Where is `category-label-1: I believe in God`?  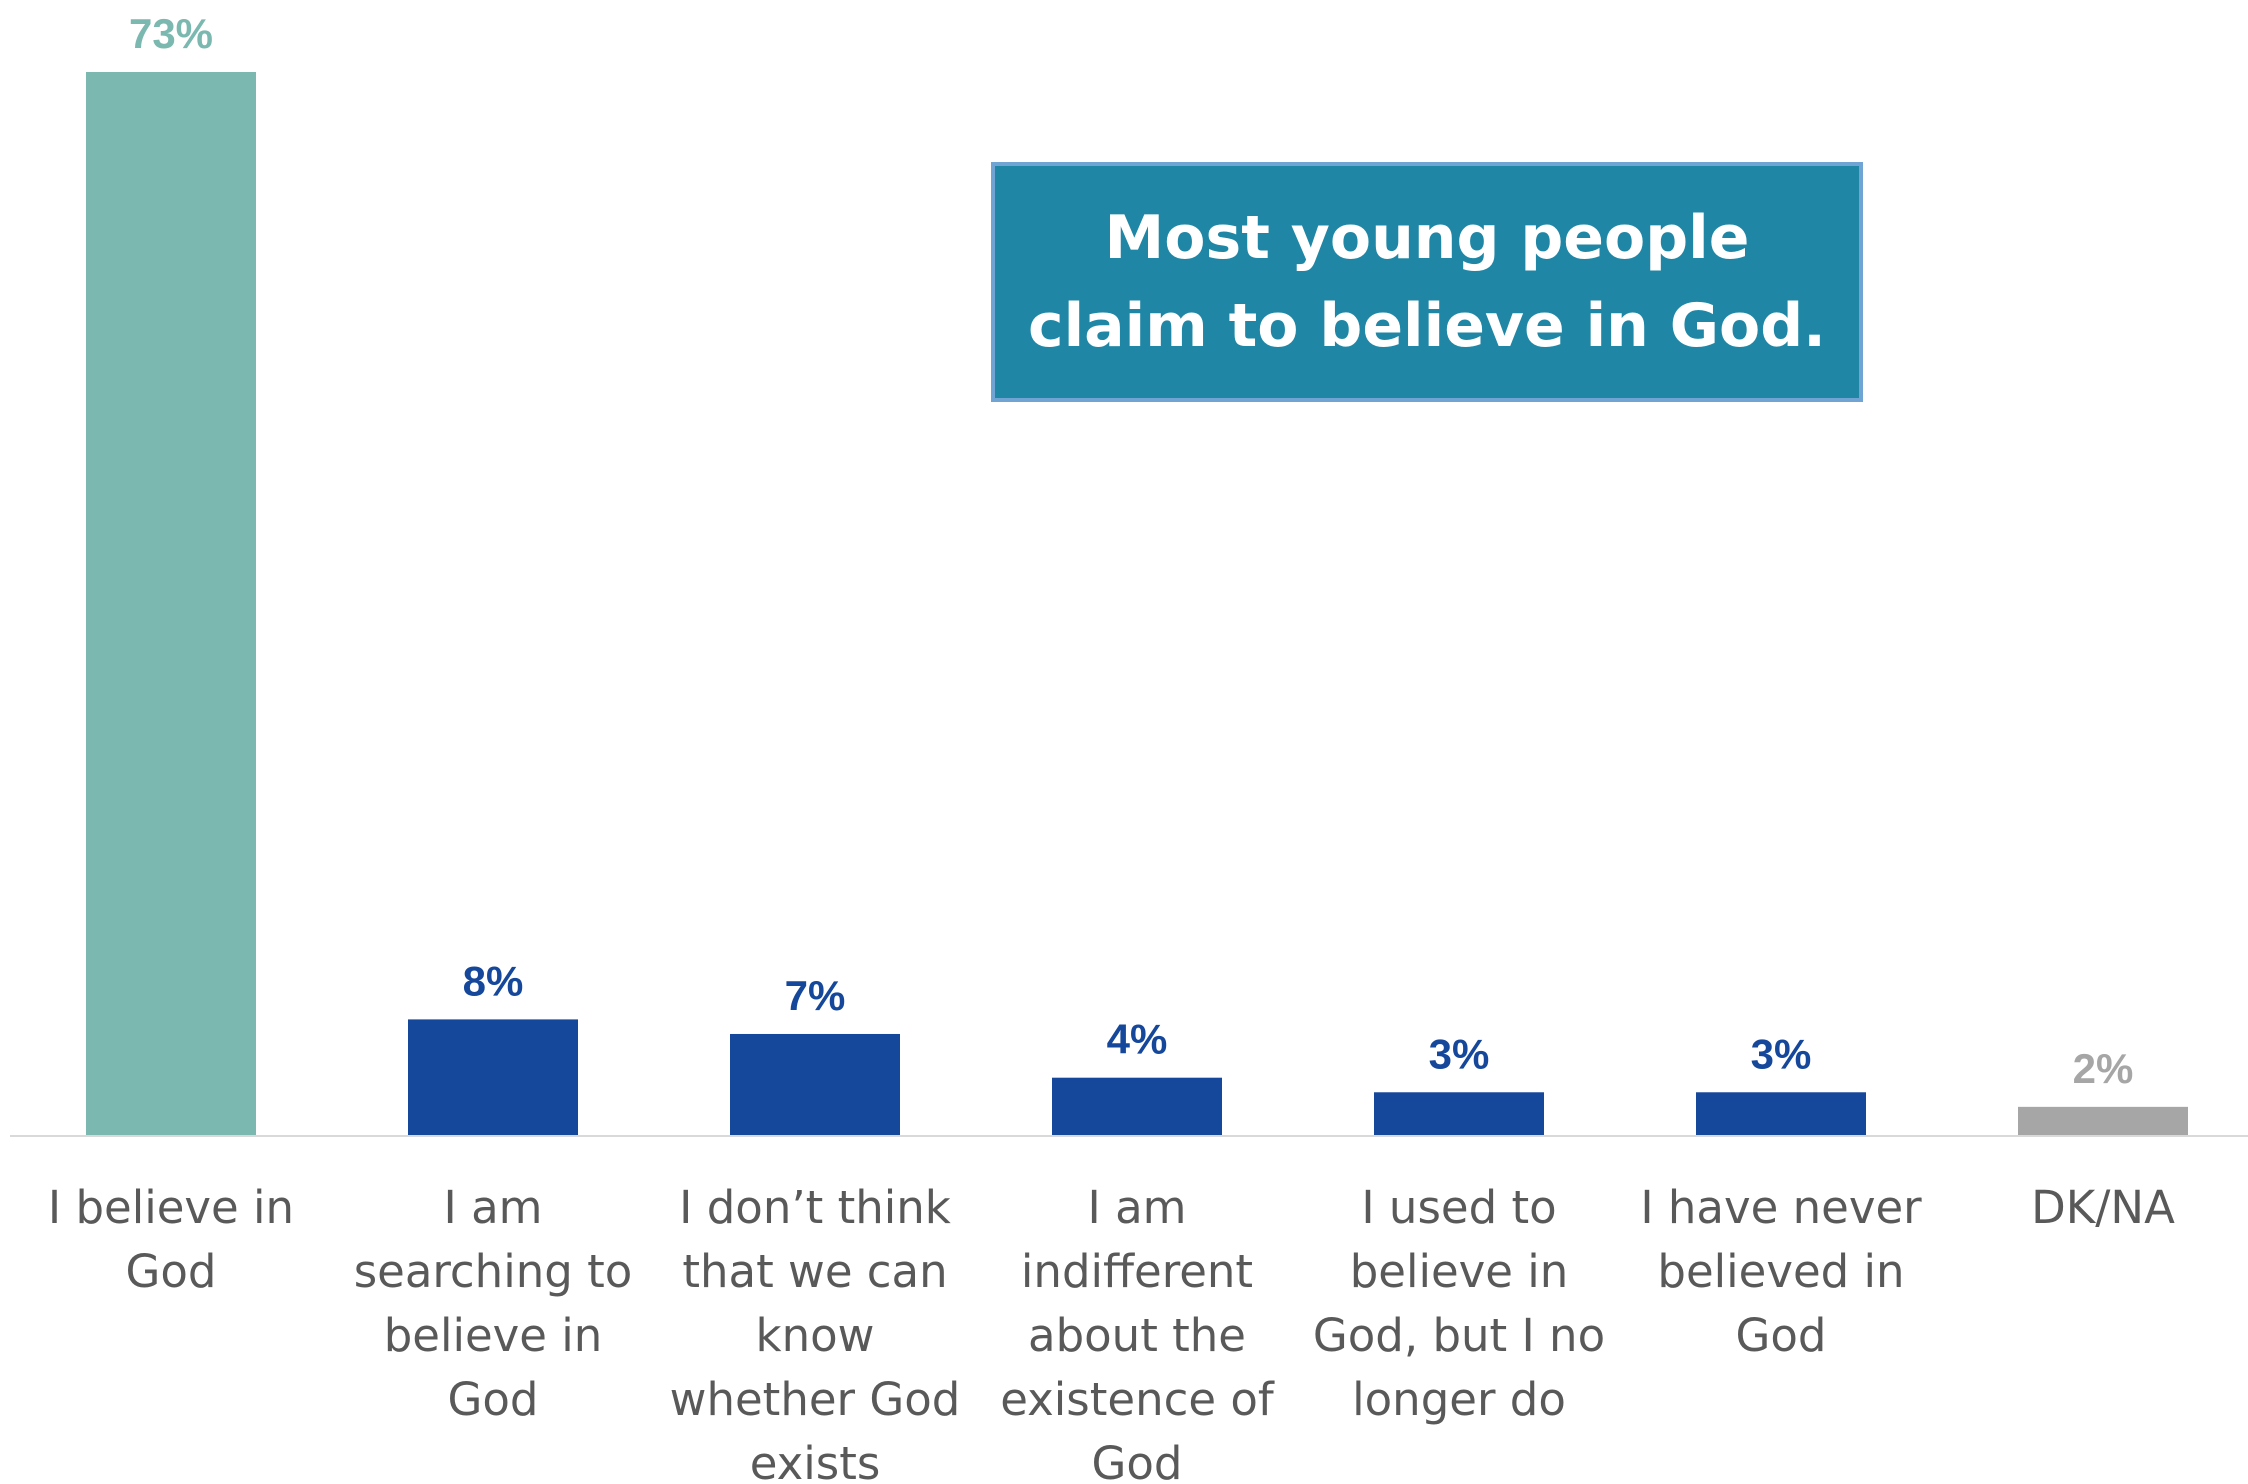
category-label-1: I believe in God is located at coordinates (171, 1239).